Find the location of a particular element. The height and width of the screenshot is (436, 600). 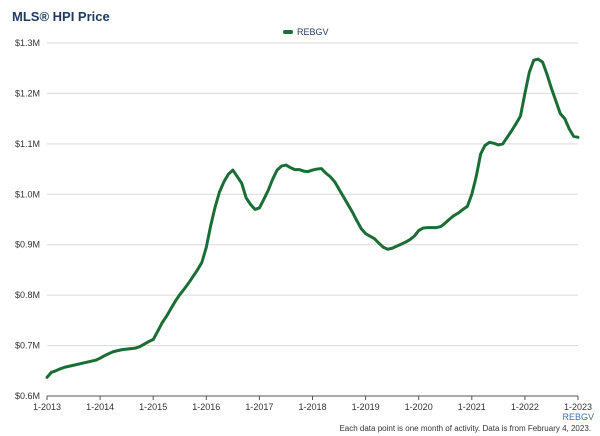

data-point: 1-2017: 973000 is located at coordinates (259, 208).